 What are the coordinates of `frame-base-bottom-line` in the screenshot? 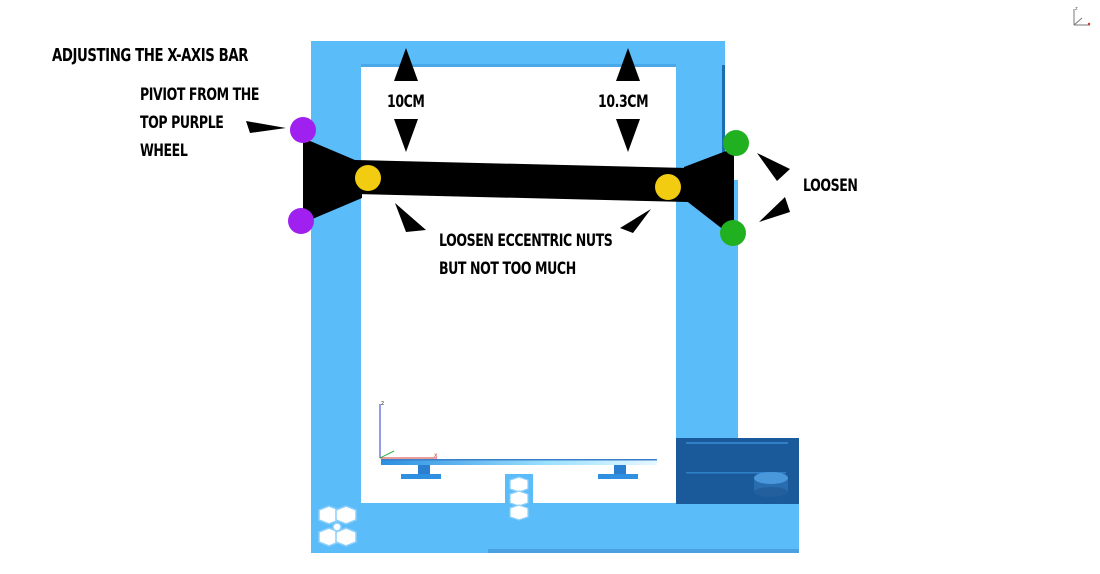 It's located at (643, 551).